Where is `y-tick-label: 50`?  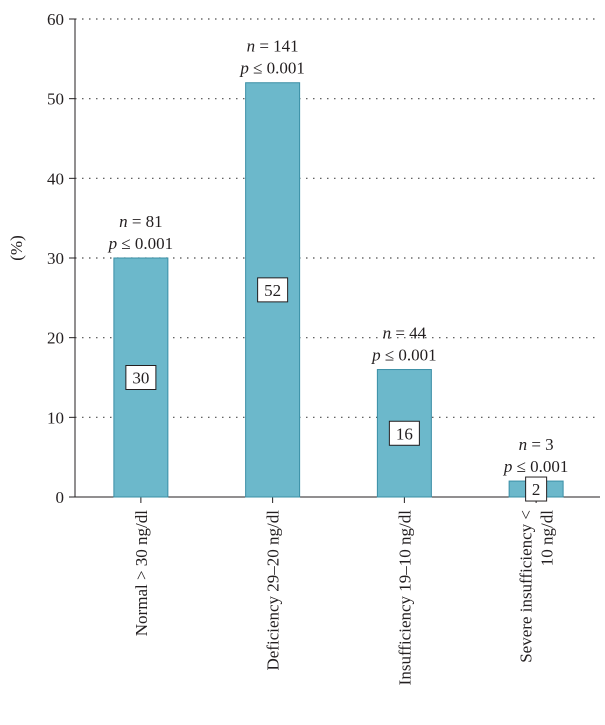 y-tick-label: 50 is located at coordinates (55, 99).